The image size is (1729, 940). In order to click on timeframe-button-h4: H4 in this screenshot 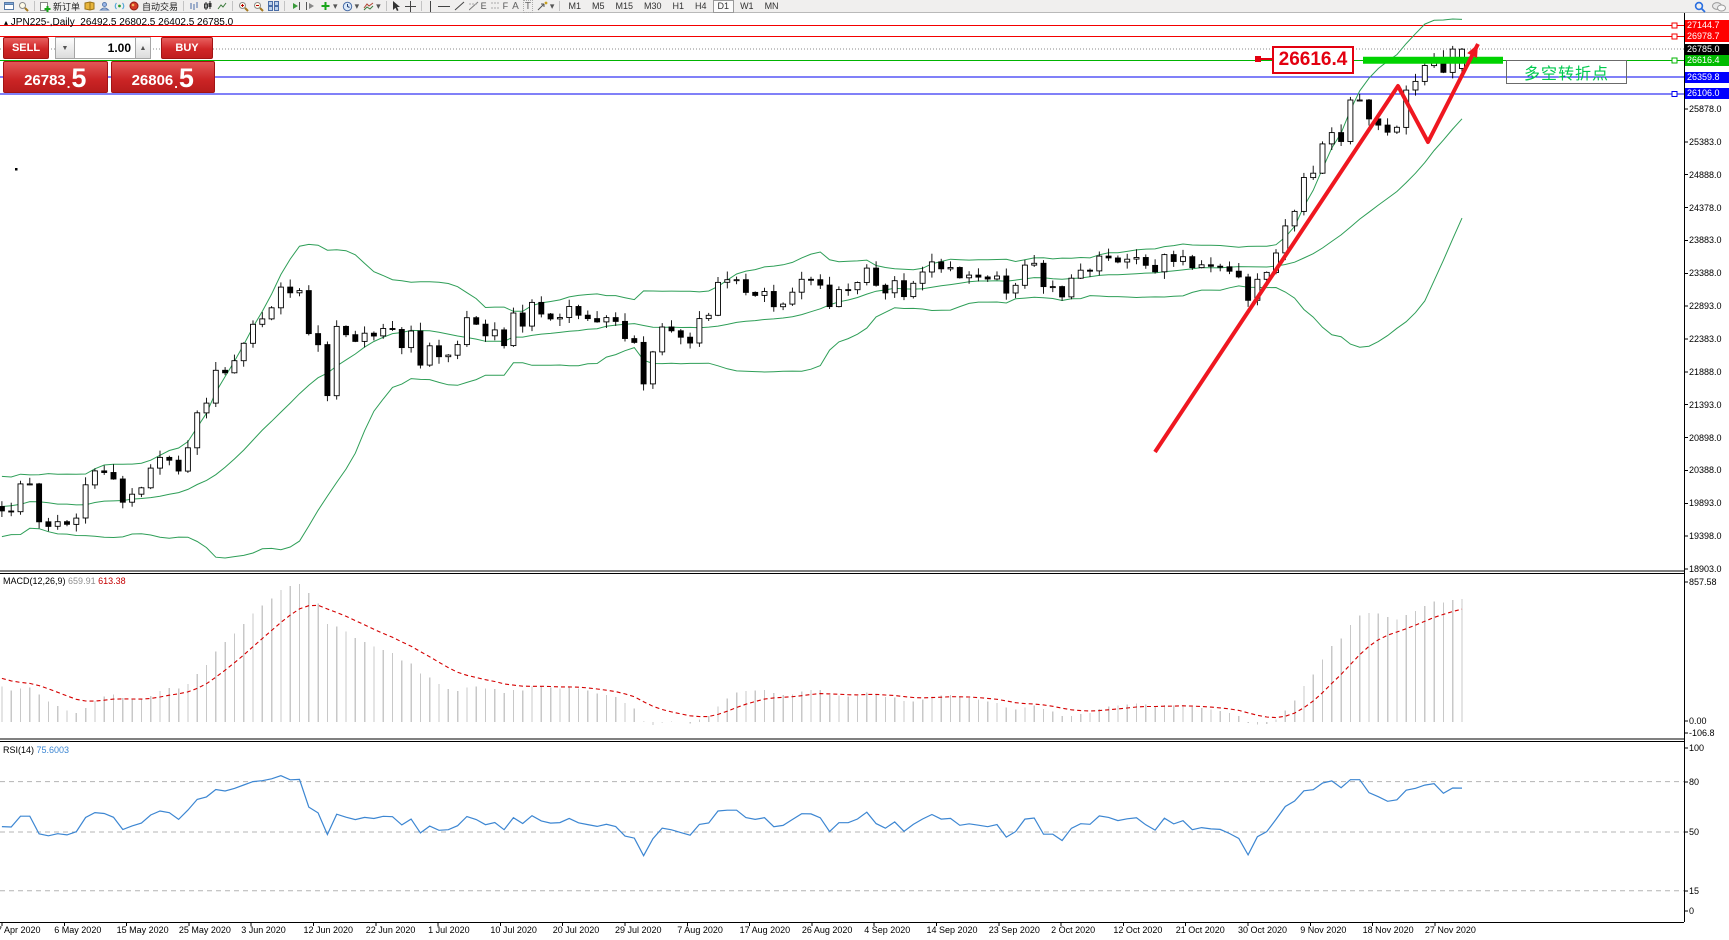, I will do `click(701, 5)`.